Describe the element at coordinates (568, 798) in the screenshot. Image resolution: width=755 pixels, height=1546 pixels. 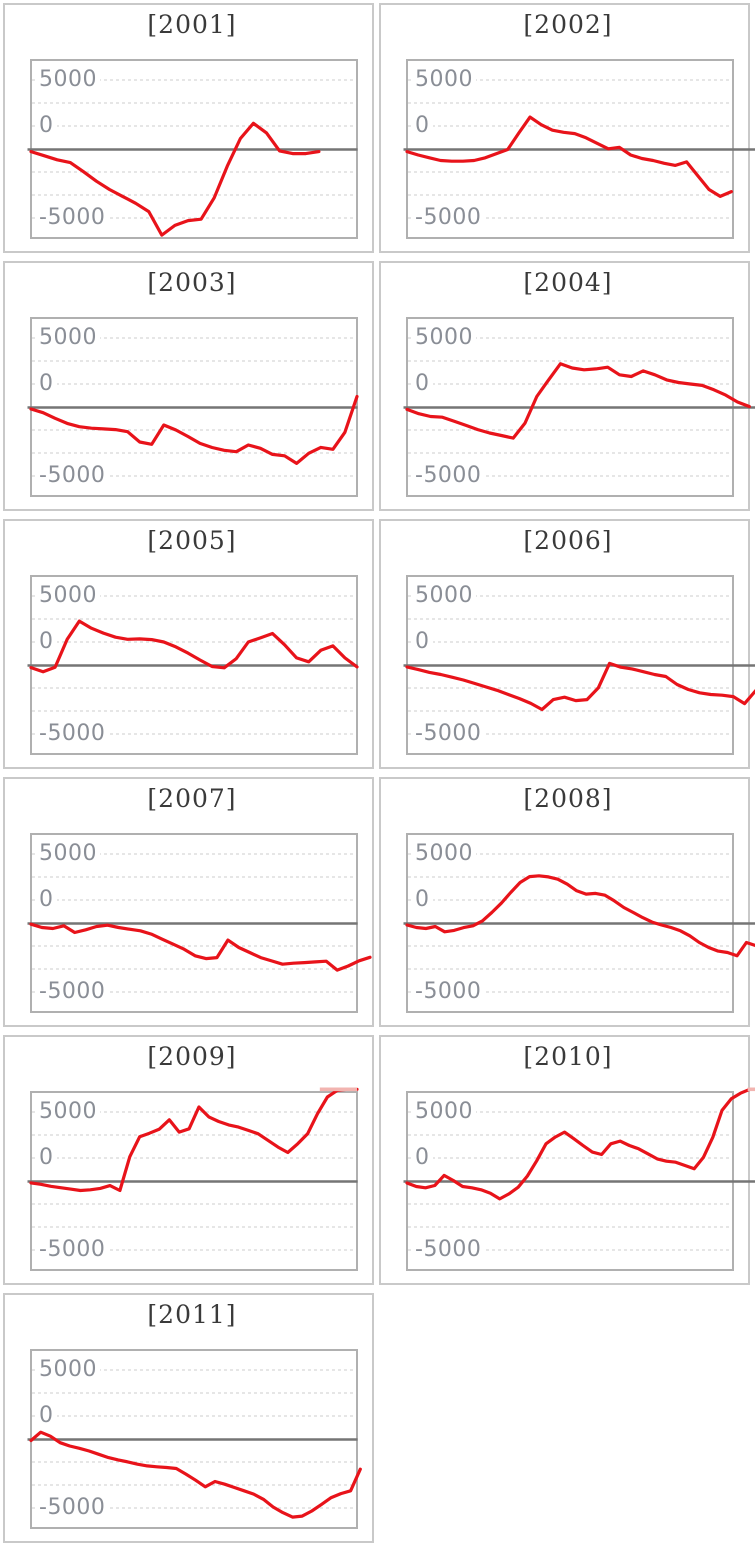
I see `chart-title: [2008]` at that location.